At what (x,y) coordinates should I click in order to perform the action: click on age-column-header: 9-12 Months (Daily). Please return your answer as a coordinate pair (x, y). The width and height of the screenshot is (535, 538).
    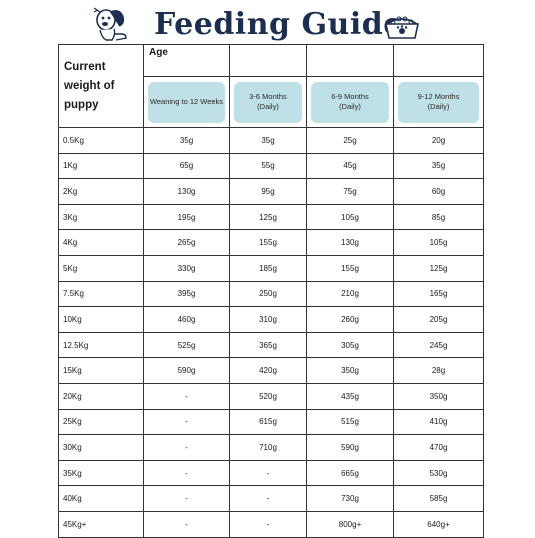
    Looking at the image, I should click on (438, 102).